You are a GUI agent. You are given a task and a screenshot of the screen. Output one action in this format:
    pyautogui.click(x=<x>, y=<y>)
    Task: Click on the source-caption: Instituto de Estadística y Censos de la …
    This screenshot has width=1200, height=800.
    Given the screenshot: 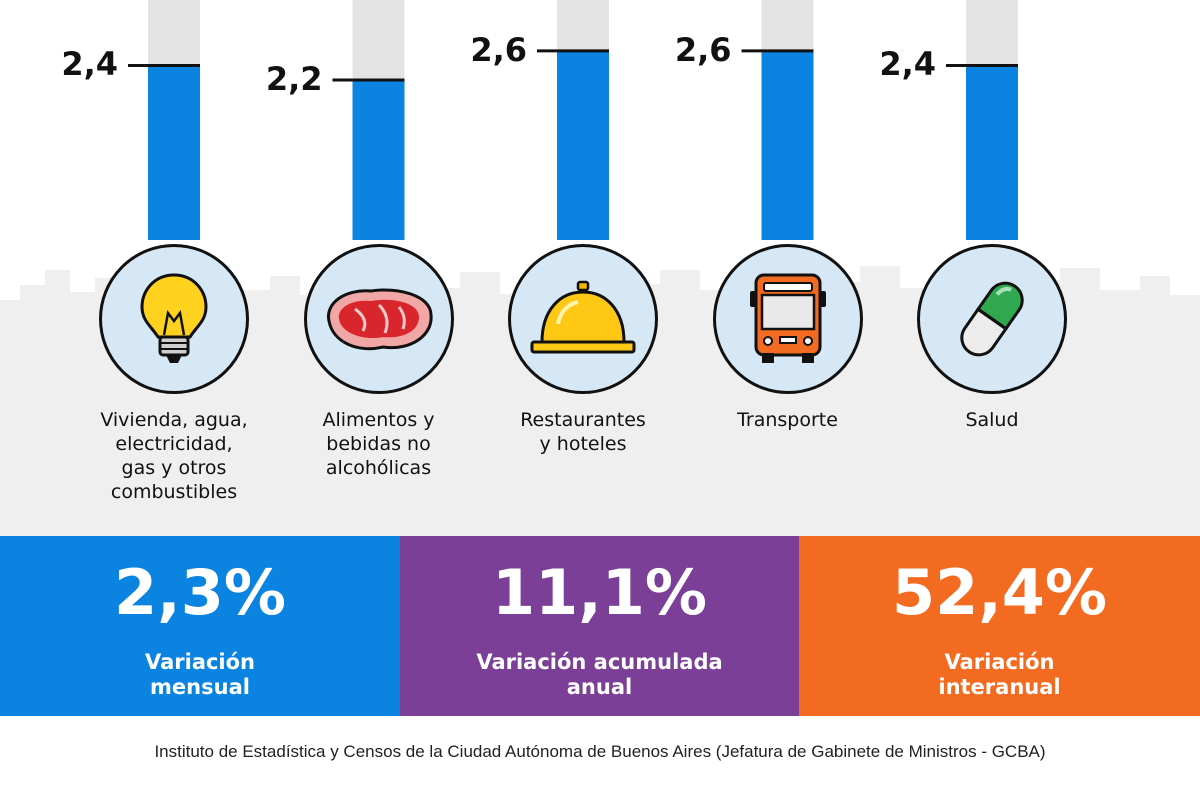 What is the action you would take?
    pyautogui.click(x=600, y=751)
    